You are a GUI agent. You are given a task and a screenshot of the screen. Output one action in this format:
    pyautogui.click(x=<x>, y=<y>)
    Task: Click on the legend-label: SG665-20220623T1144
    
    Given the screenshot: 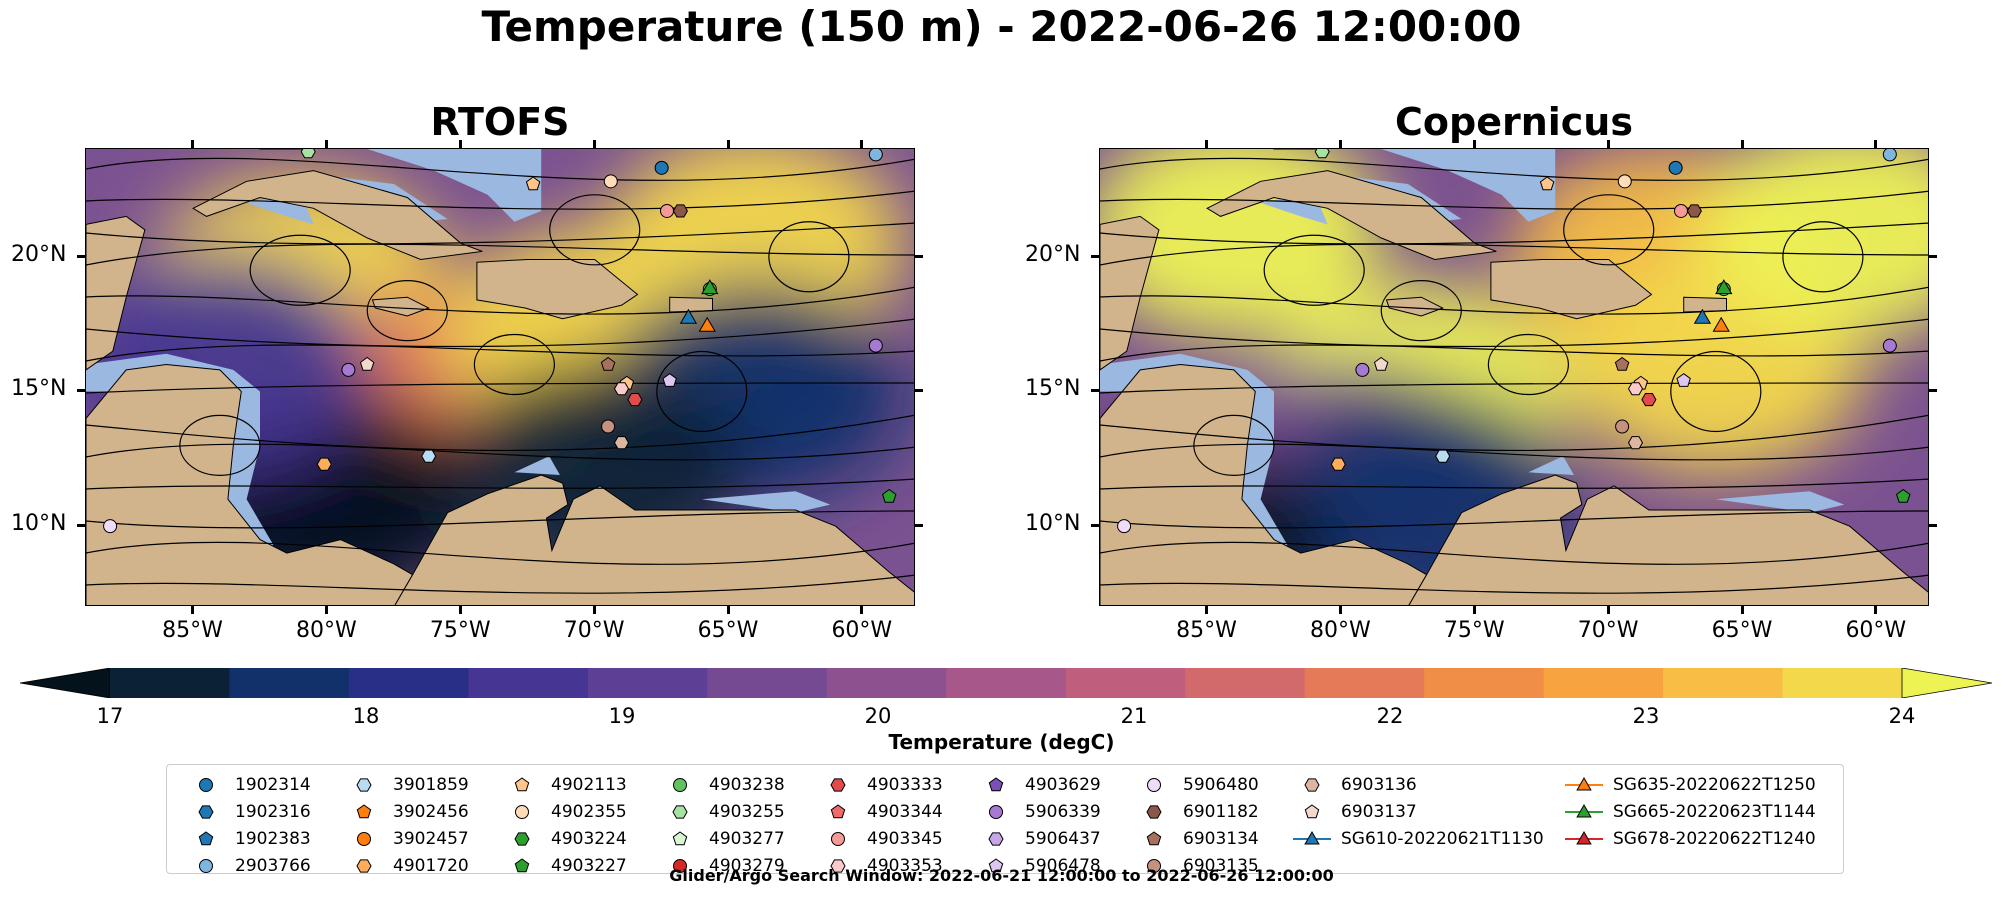 What is the action you would take?
    pyautogui.click(x=1714, y=811)
    